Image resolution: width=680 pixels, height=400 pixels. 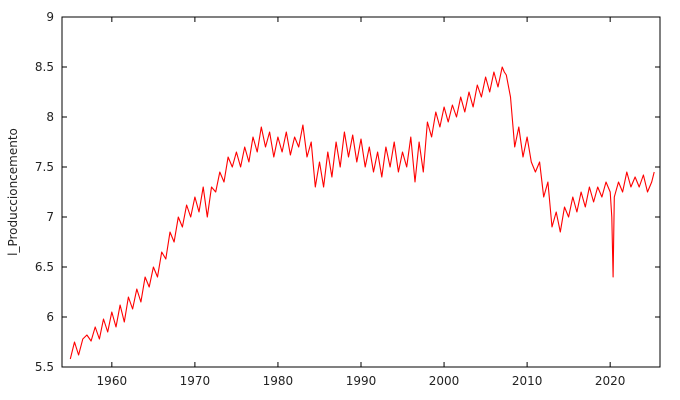 What do you see at coordinates (44, 267) in the screenshot?
I see `y-tick-label: 6.5` at bounding box center [44, 267].